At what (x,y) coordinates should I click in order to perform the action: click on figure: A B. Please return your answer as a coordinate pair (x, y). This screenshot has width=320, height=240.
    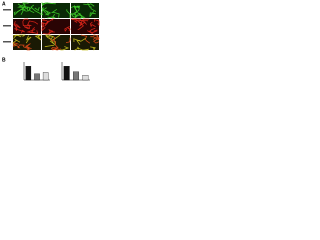
    Looking at the image, I should click on (50, 41).